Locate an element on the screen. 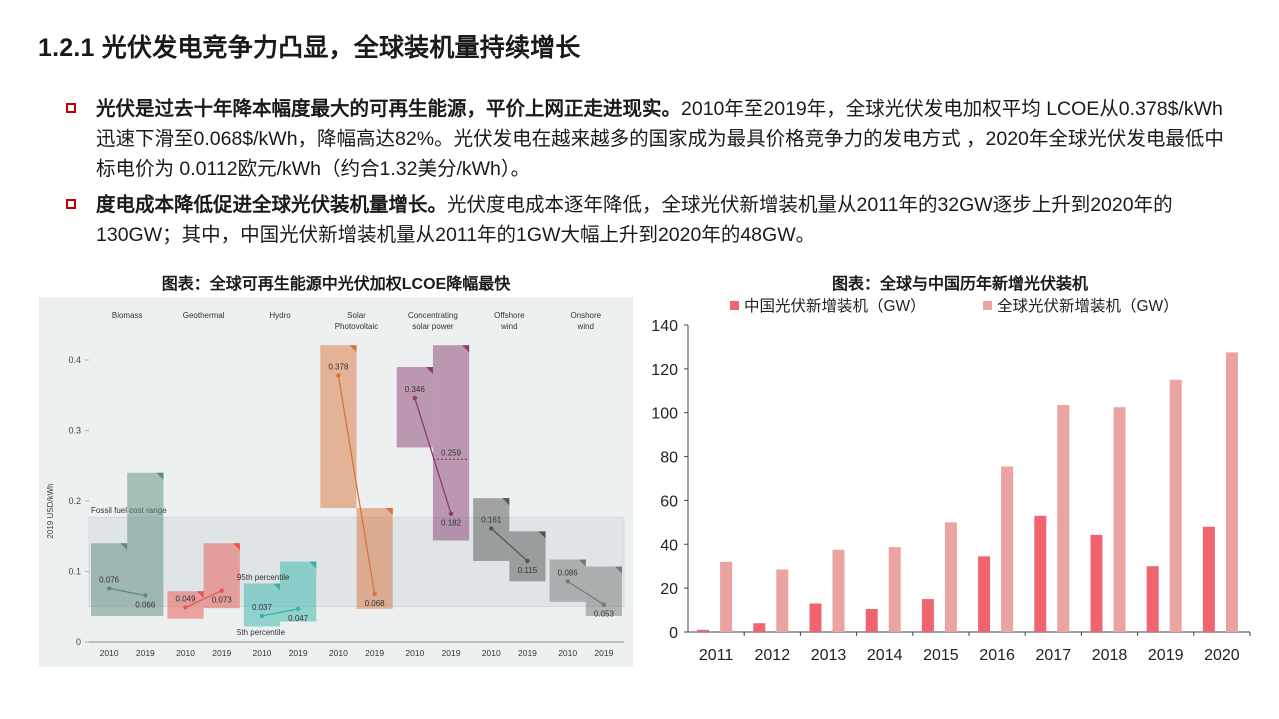 The width and height of the screenshot is (1279, 719). y-tick-label: 0.3 is located at coordinates (74, 431).